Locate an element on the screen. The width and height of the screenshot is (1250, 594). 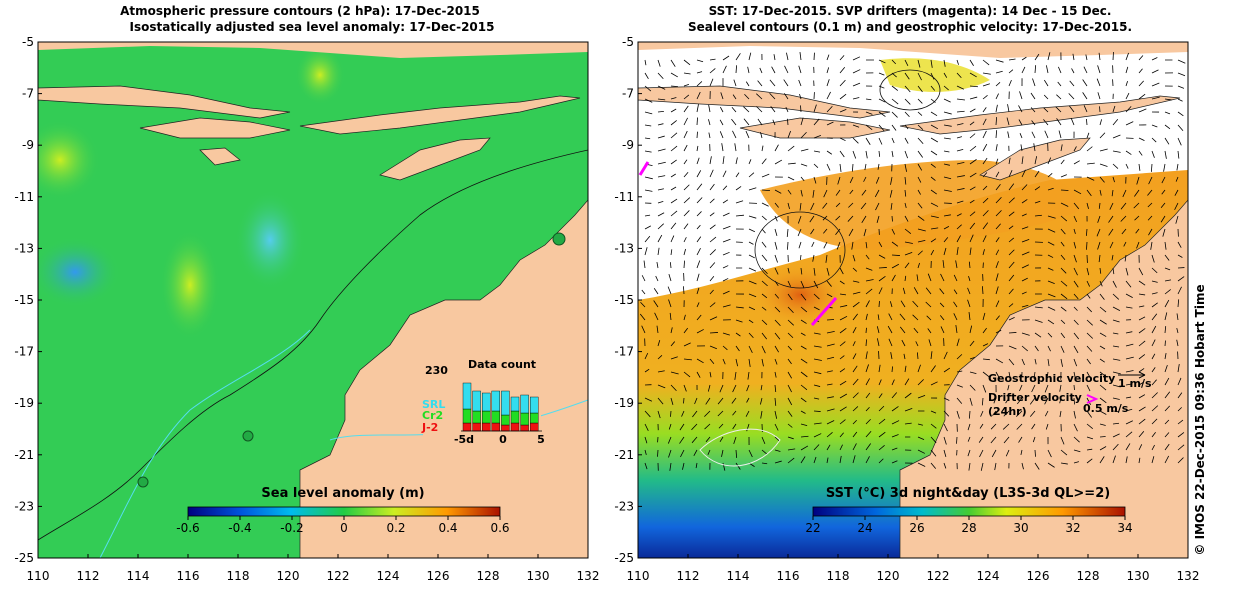
colorbar-tick-label: 0.2 is located at coordinates (395, 528).